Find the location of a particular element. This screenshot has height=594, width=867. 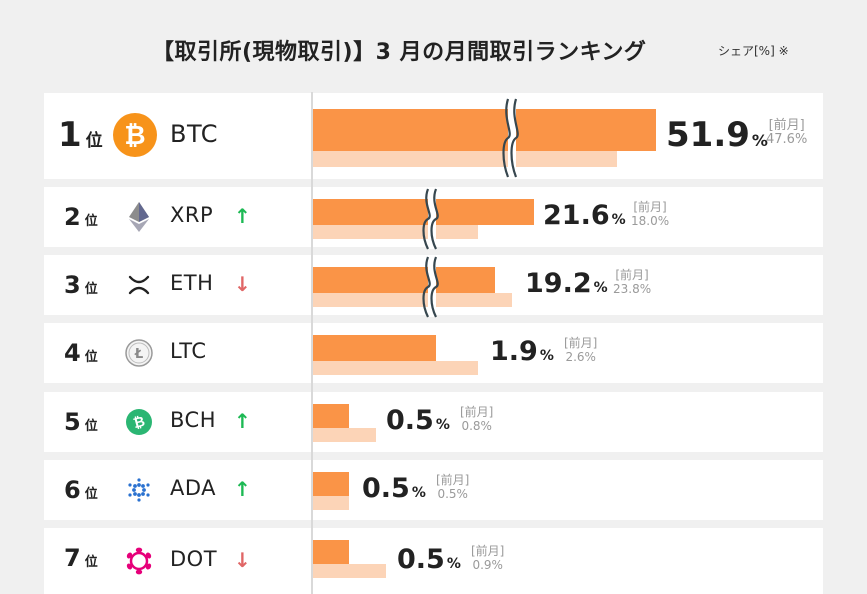

chart-subtitle: シェア[%] ※ is located at coordinates (753, 51).